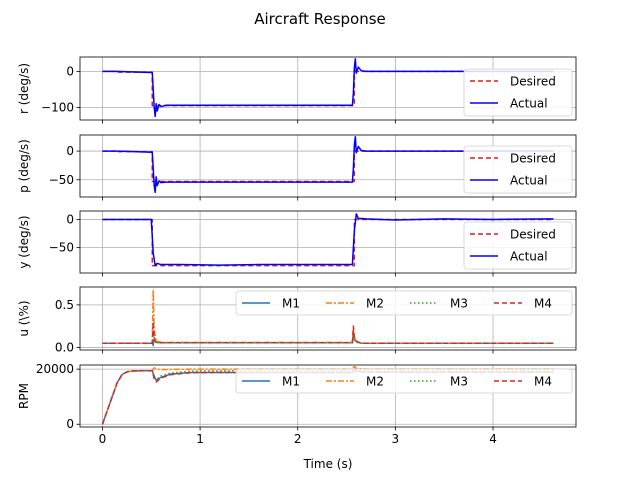 This screenshot has width=640, height=480. I want to click on y-axis-label-p: p (deg/s), so click(24, 166).